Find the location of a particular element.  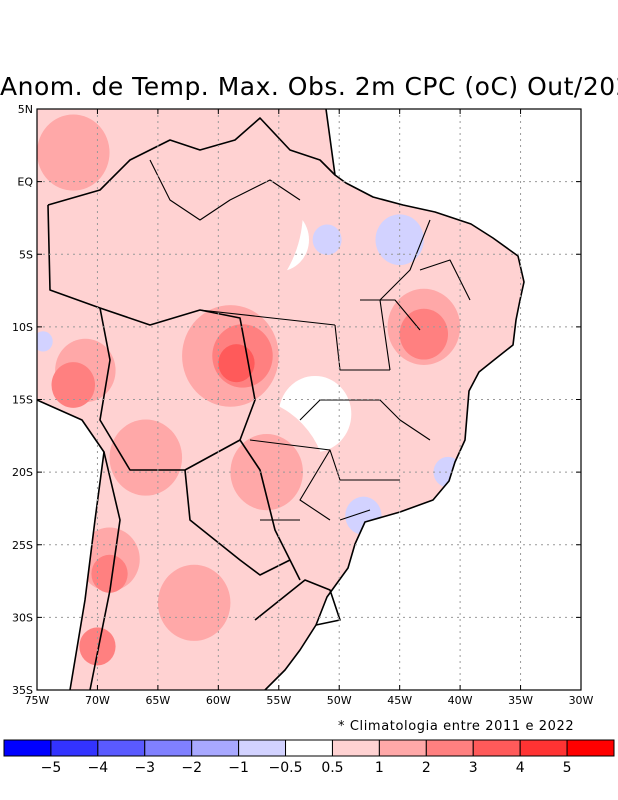

coastline-west is located at coordinates (71, 544).